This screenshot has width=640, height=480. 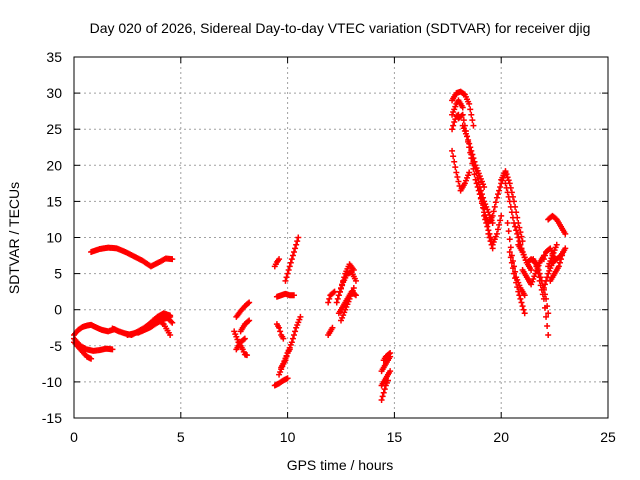 What do you see at coordinates (58, 274) in the screenshot?
I see `y-tick-label: 5` at bounding box center [58, 274].